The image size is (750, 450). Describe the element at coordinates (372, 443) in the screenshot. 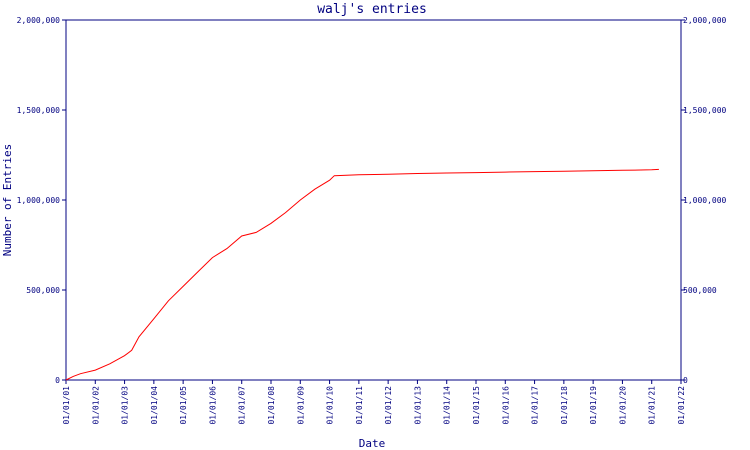

I see `x-axis-label: Date` at that location.